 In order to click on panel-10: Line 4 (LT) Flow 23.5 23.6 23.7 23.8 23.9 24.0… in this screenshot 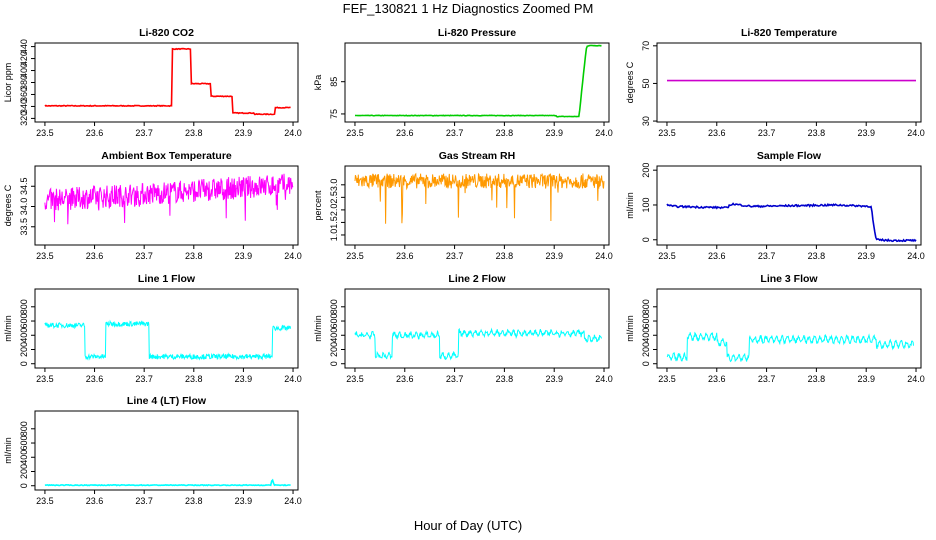, I will do `click(152, 450)`.